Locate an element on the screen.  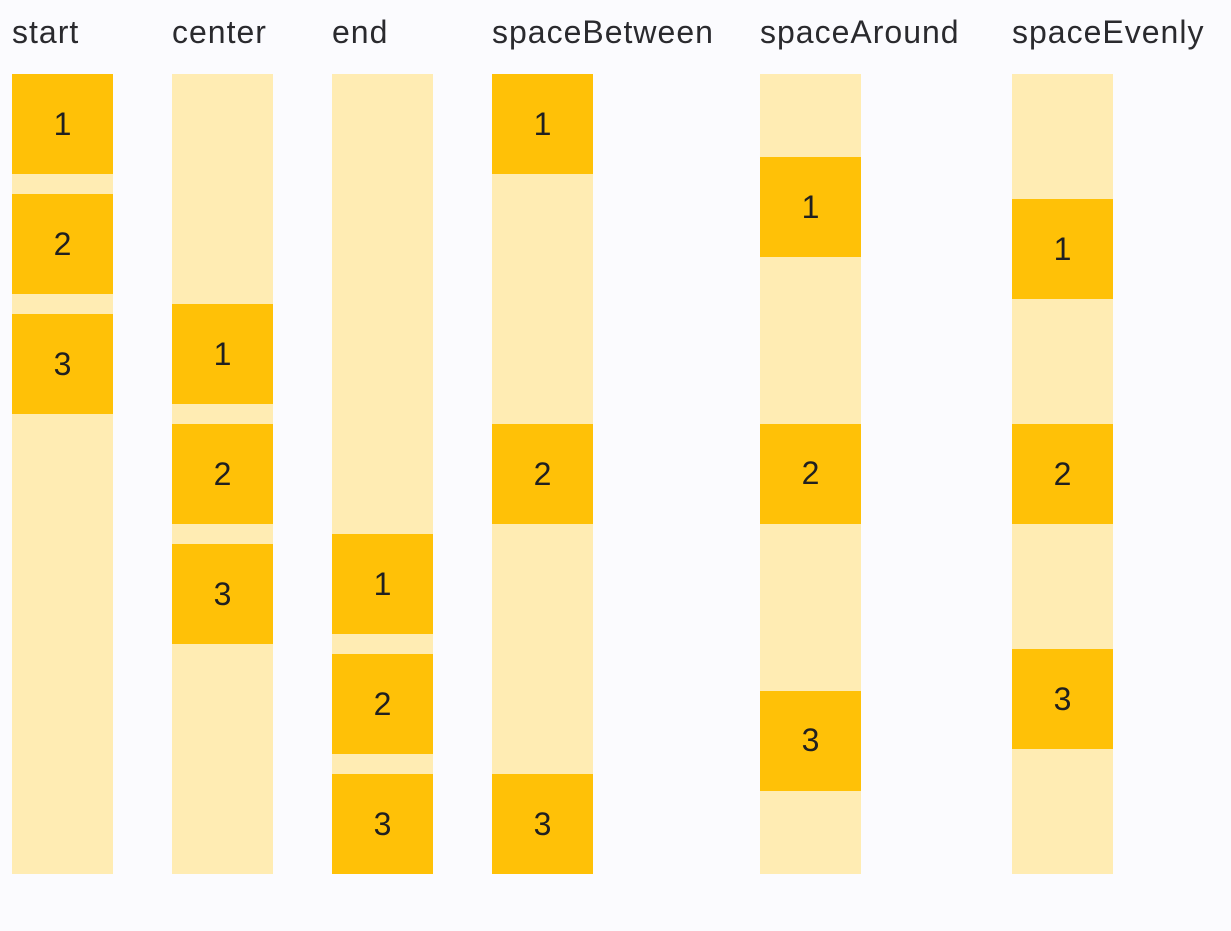
column-start: start 1 2 3 is located at coordinates (62, 443).